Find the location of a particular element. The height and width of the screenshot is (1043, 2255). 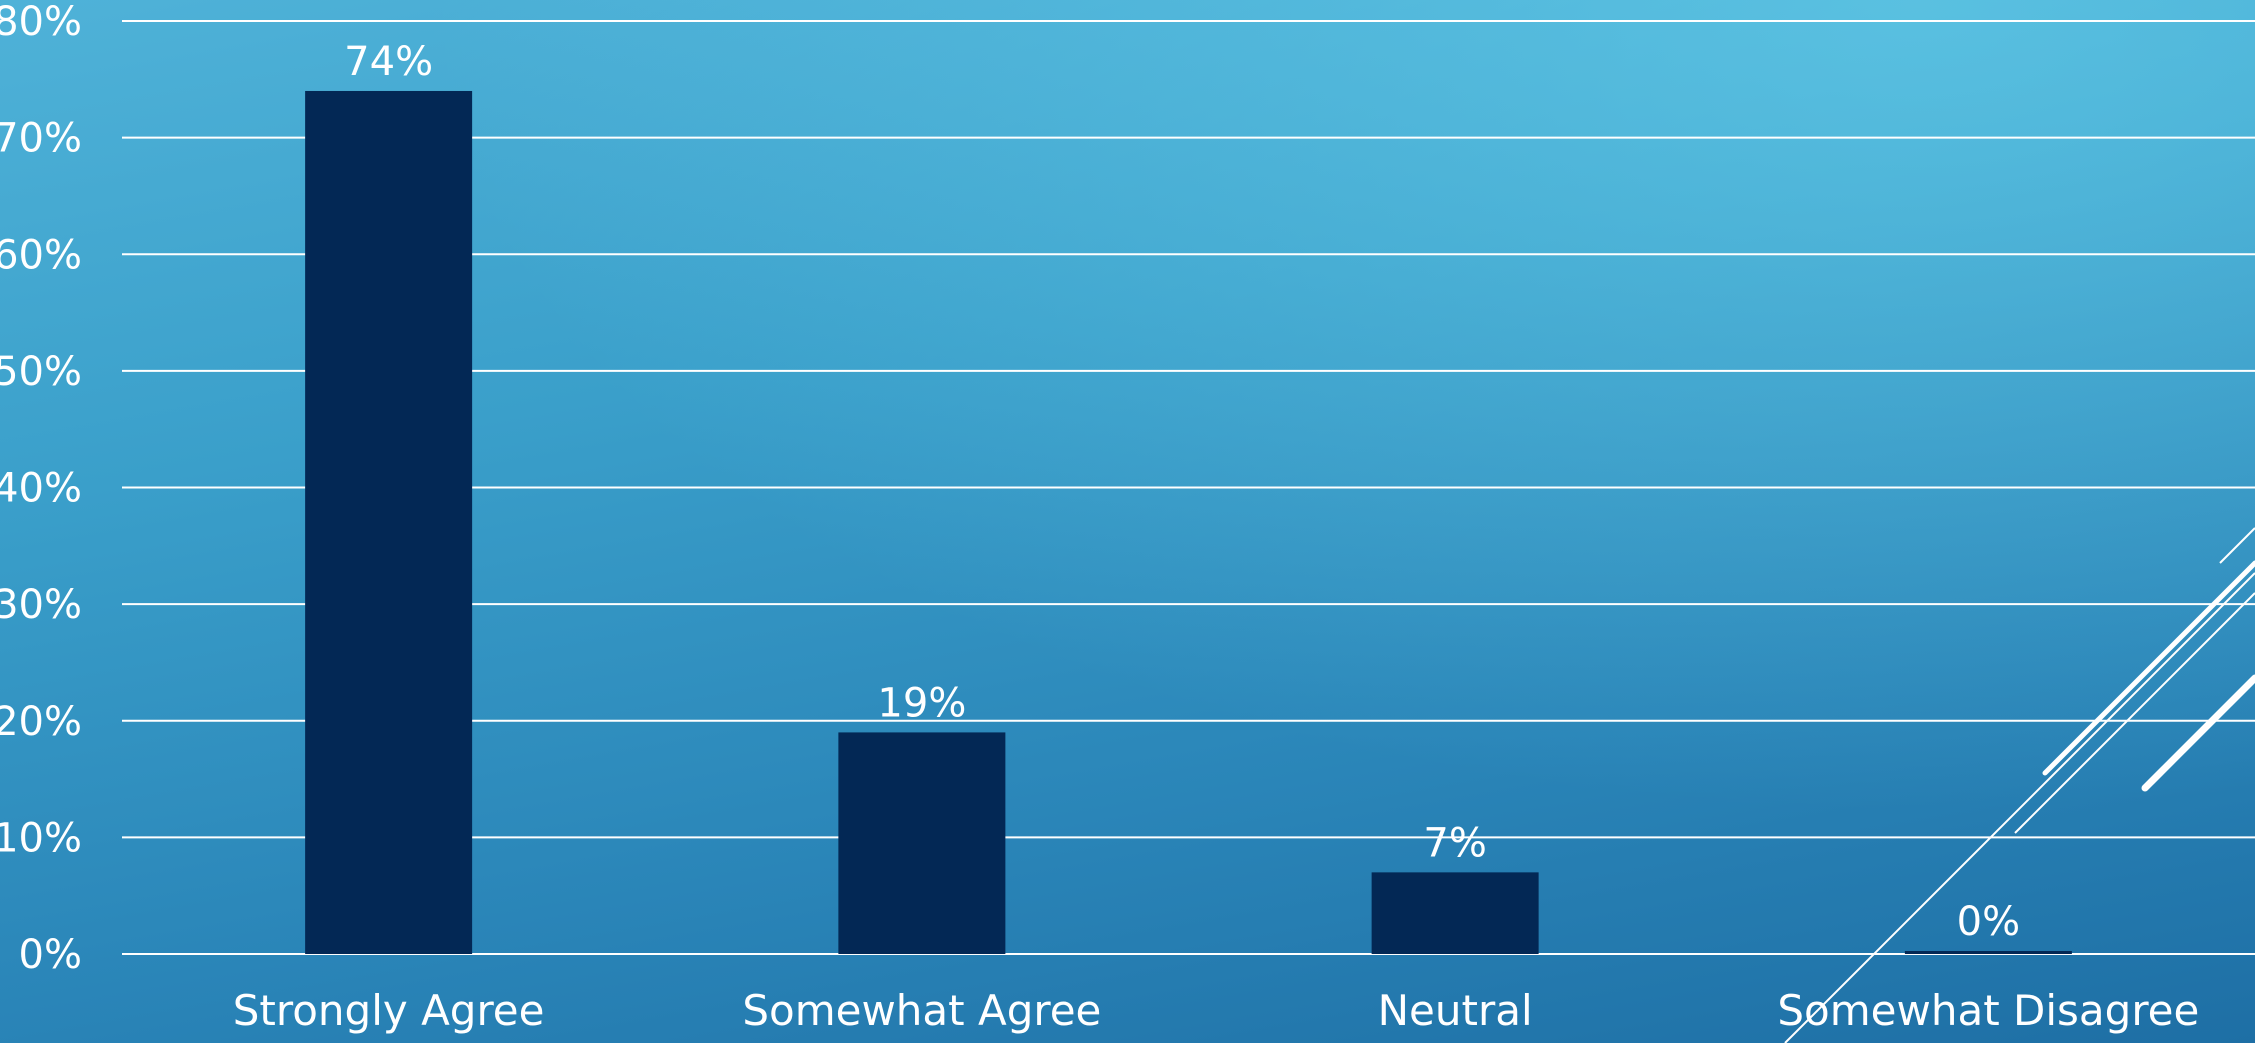

data-label: 7% is located at coordinates (1454, 843).